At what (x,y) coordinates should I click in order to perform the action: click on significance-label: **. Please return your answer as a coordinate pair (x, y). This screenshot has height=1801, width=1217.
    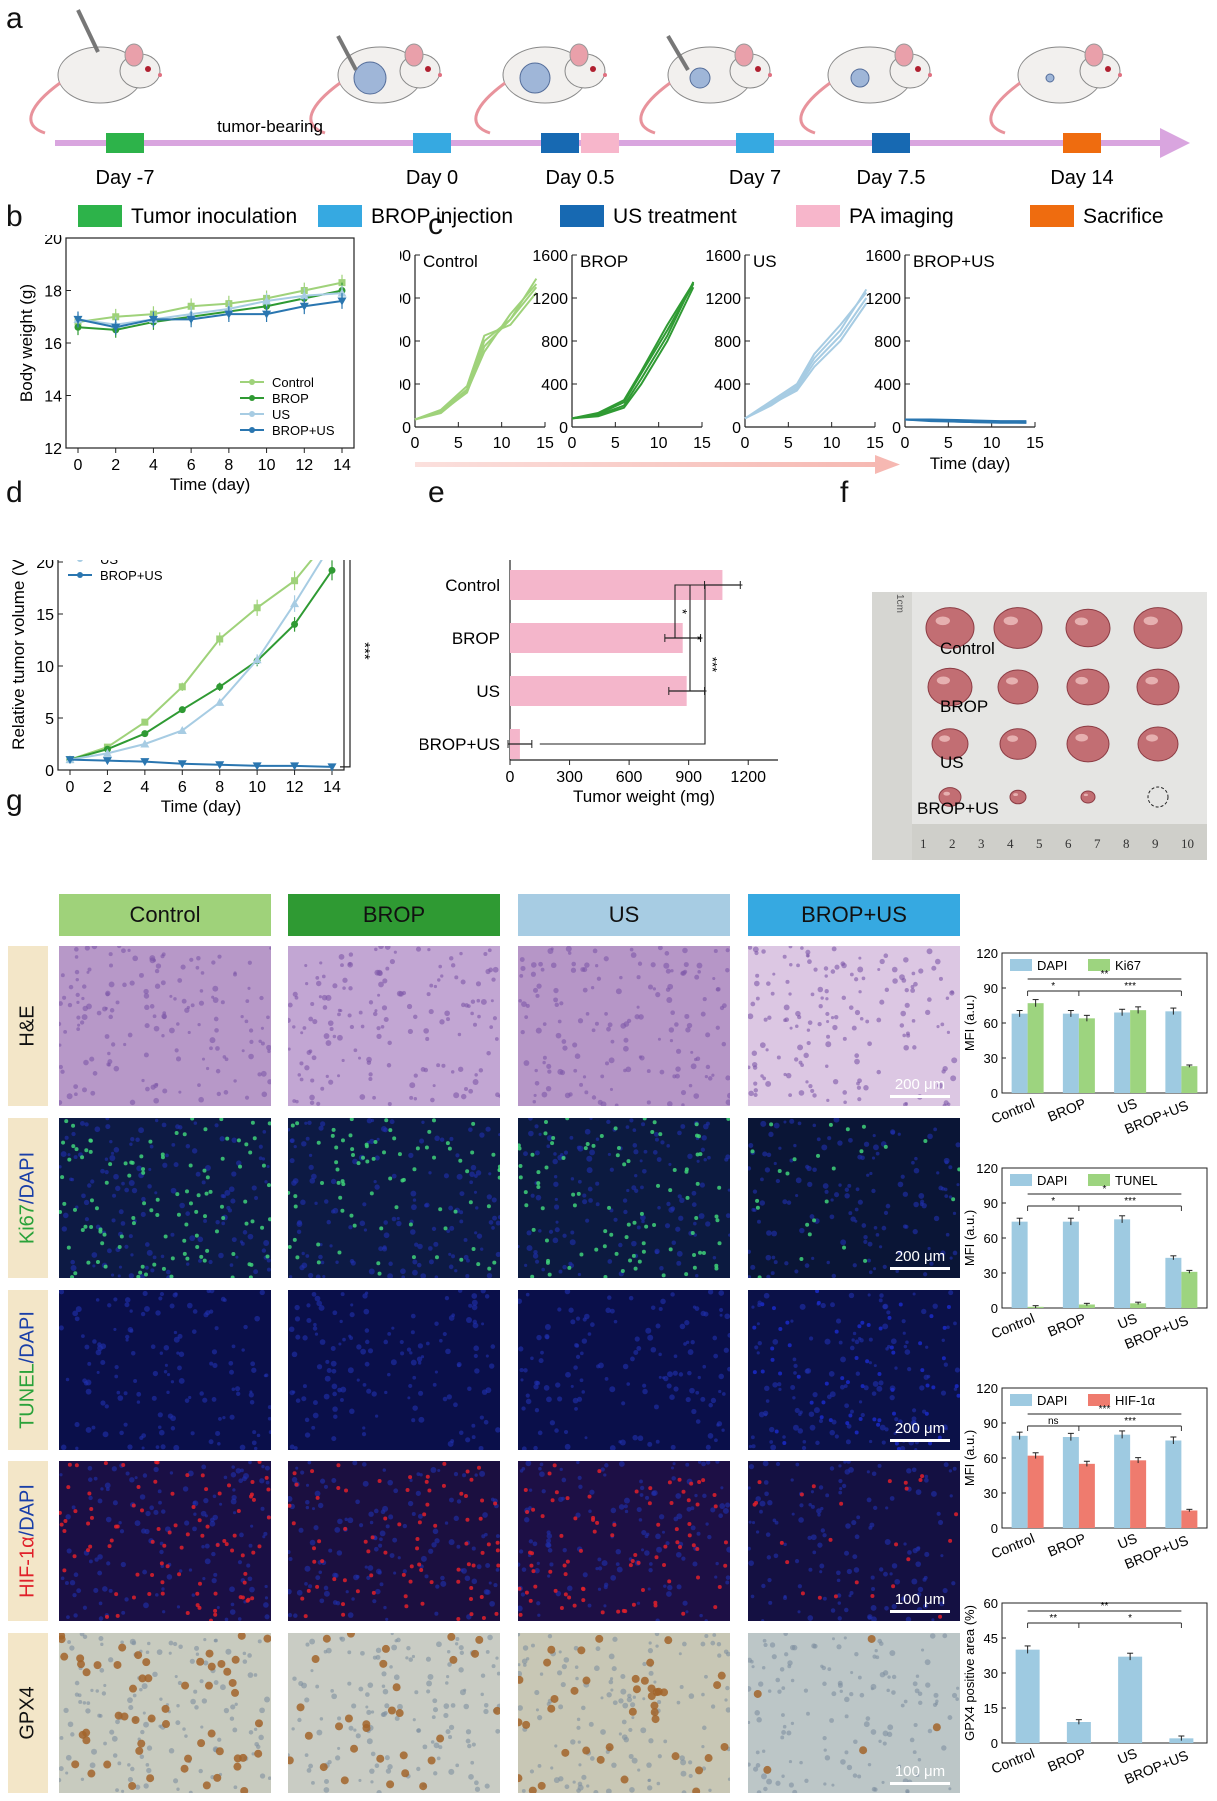
    Looking at the image, I should click on (1053, 1618).